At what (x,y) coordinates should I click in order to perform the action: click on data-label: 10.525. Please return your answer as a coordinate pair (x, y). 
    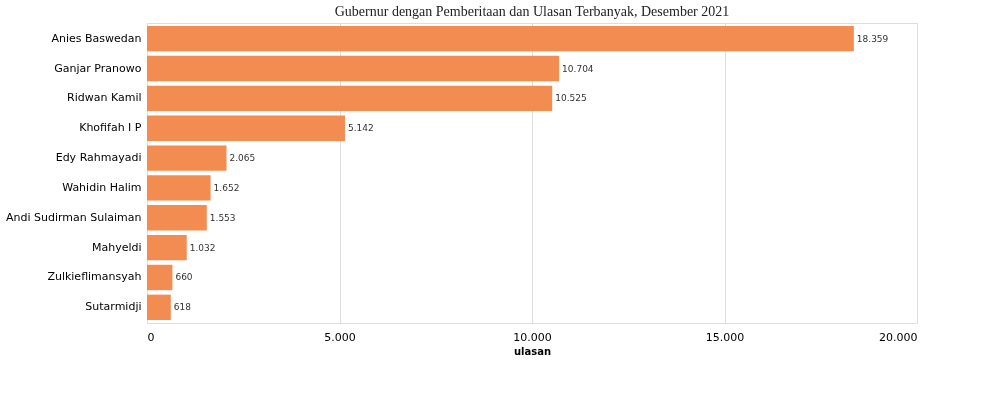
    Looking at the image, I should click on (571, 98).